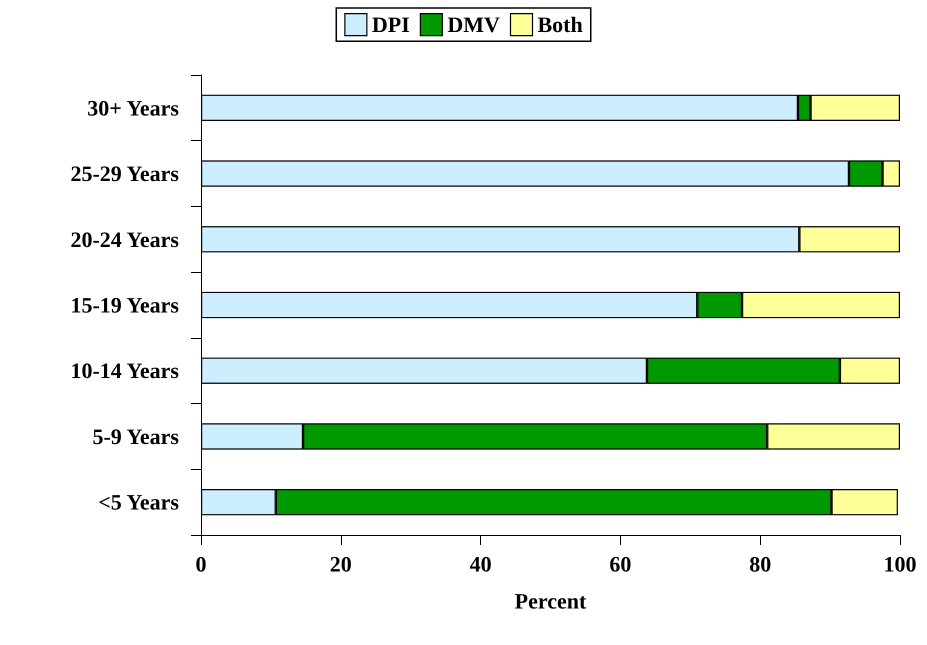 This screenshot has height=645, width=927. Describe the element at coordinates (481, 564) in the screenshot. I see `x-tick-label: 40` at that location.